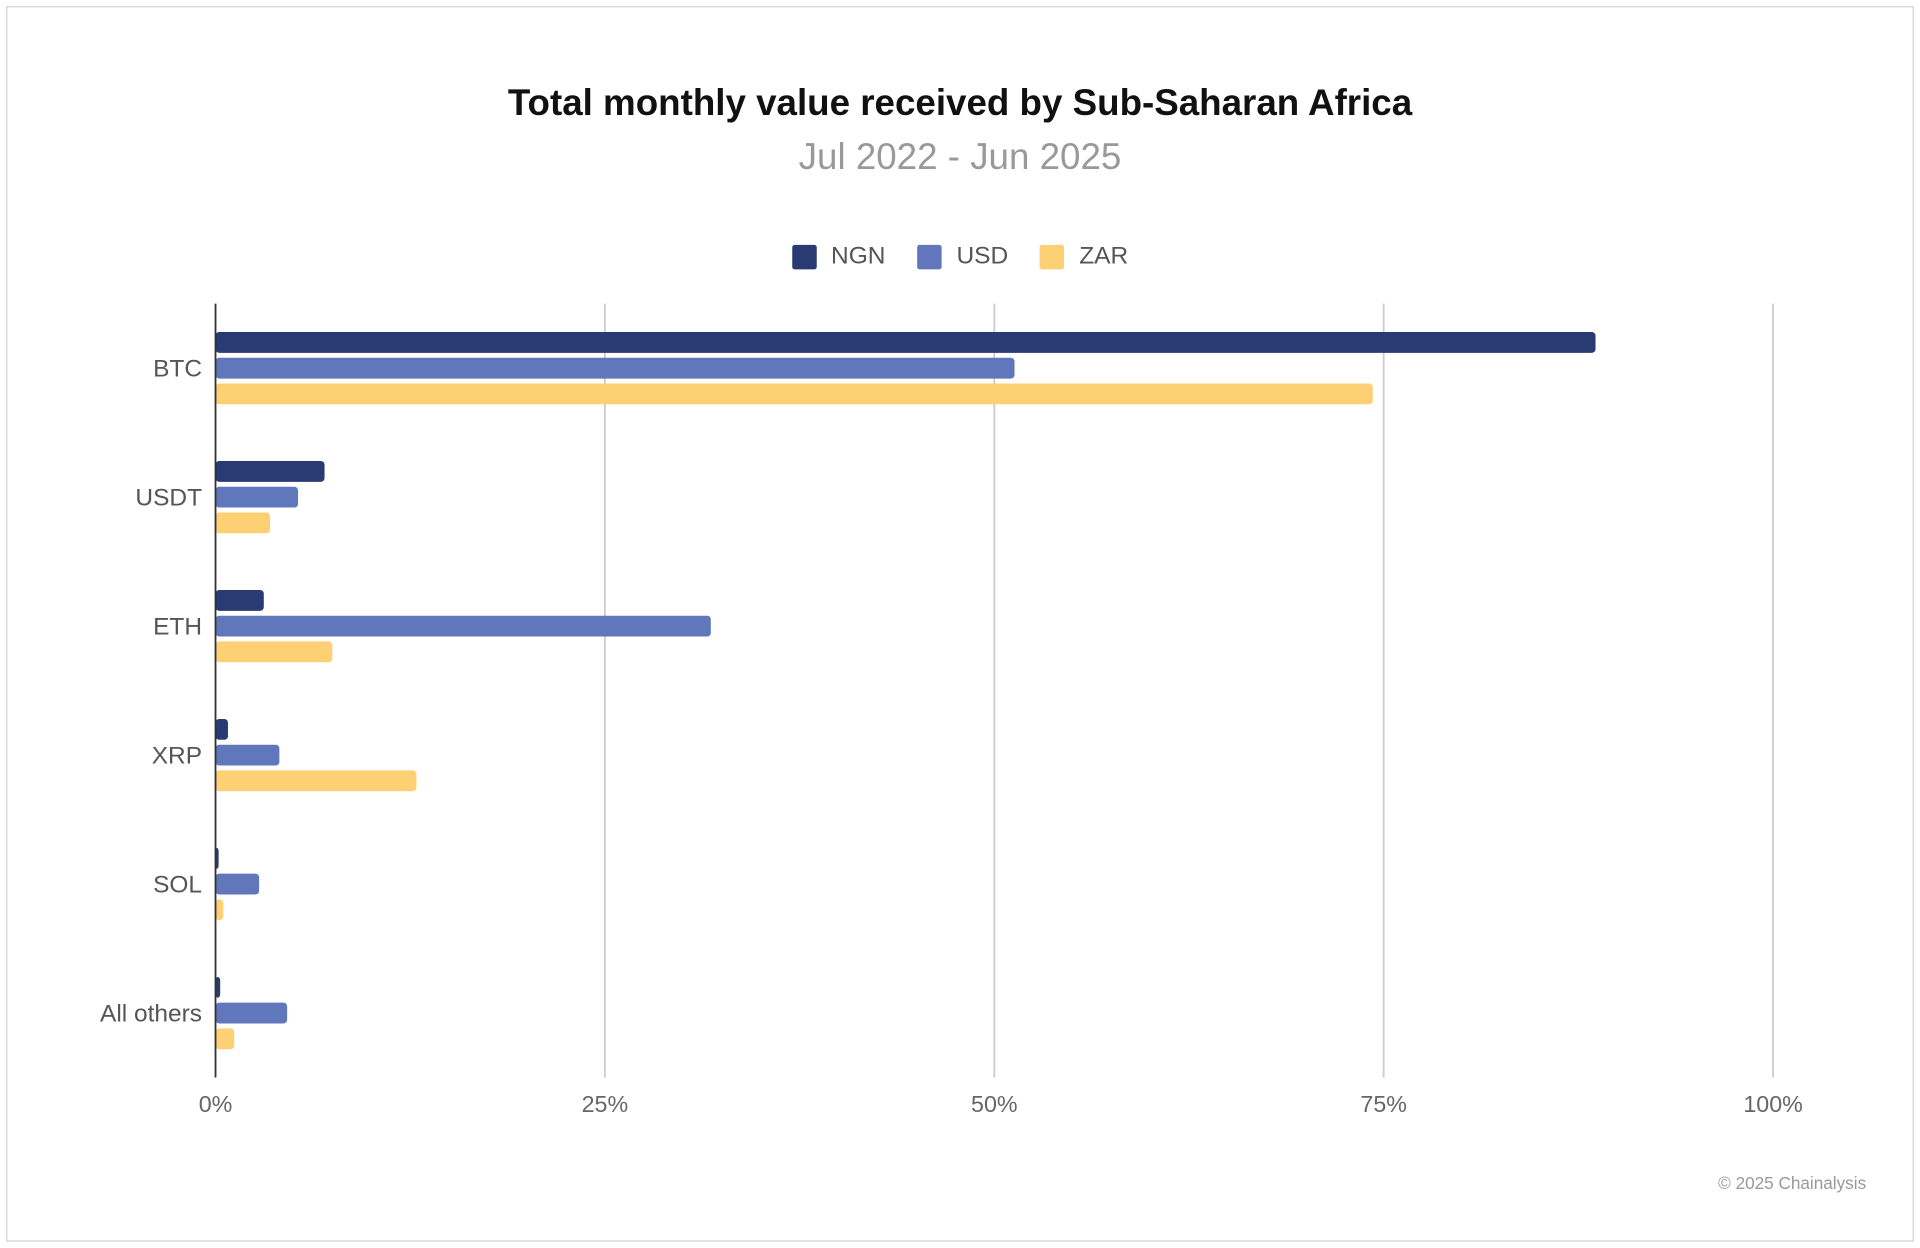 This screenshot has height=1248, width=1920. Describe the element at coordinates (219, 910) in the screenshot. I see `bar-zar-sol` at that location.